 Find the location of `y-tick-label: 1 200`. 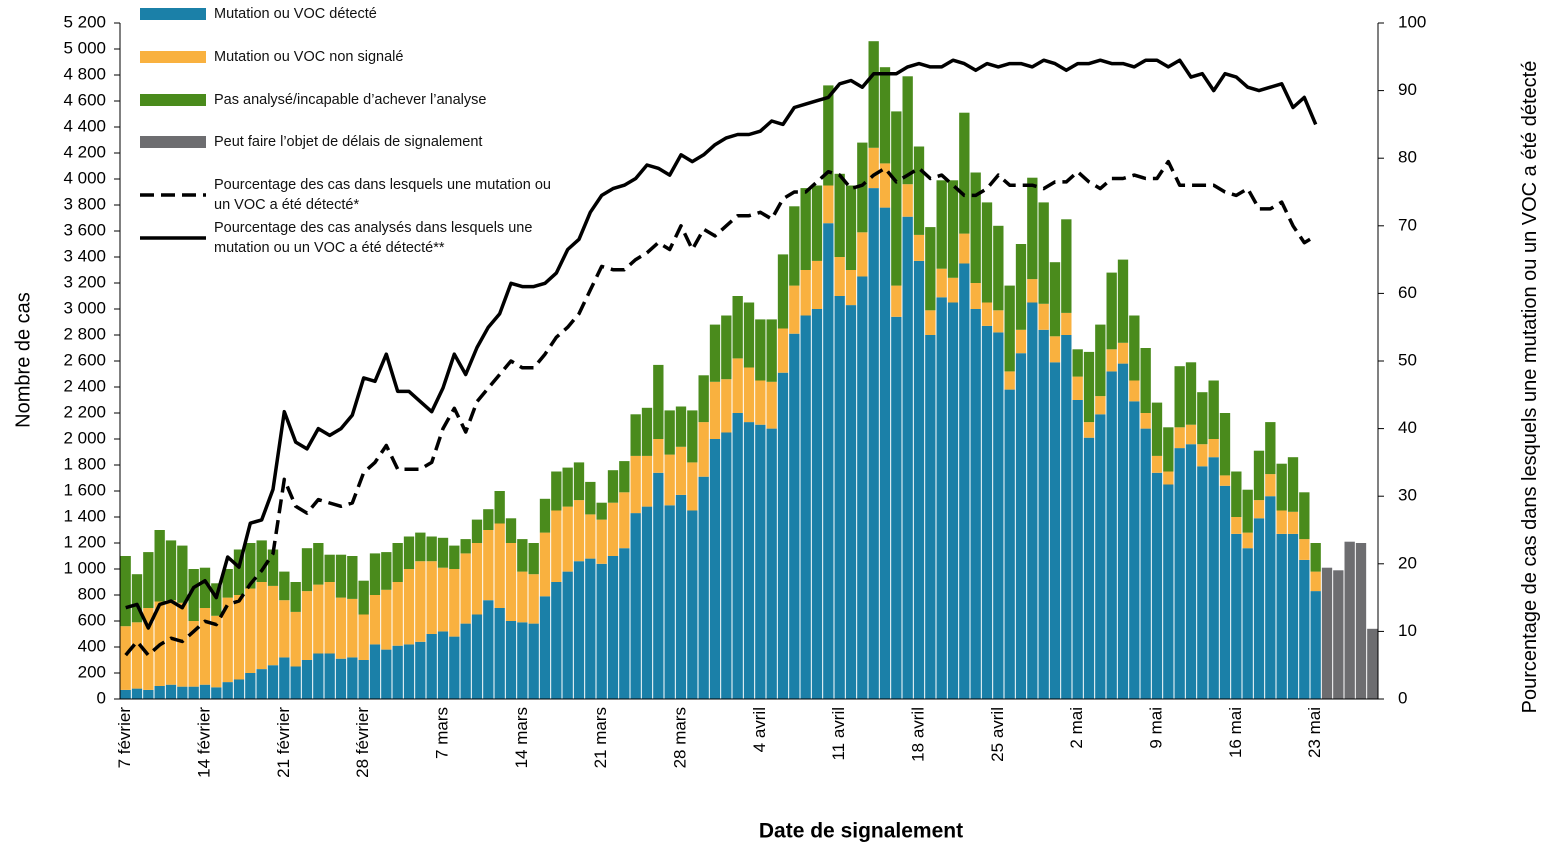

y-tick-label: 1 200 is located at coordinates (84, 541).